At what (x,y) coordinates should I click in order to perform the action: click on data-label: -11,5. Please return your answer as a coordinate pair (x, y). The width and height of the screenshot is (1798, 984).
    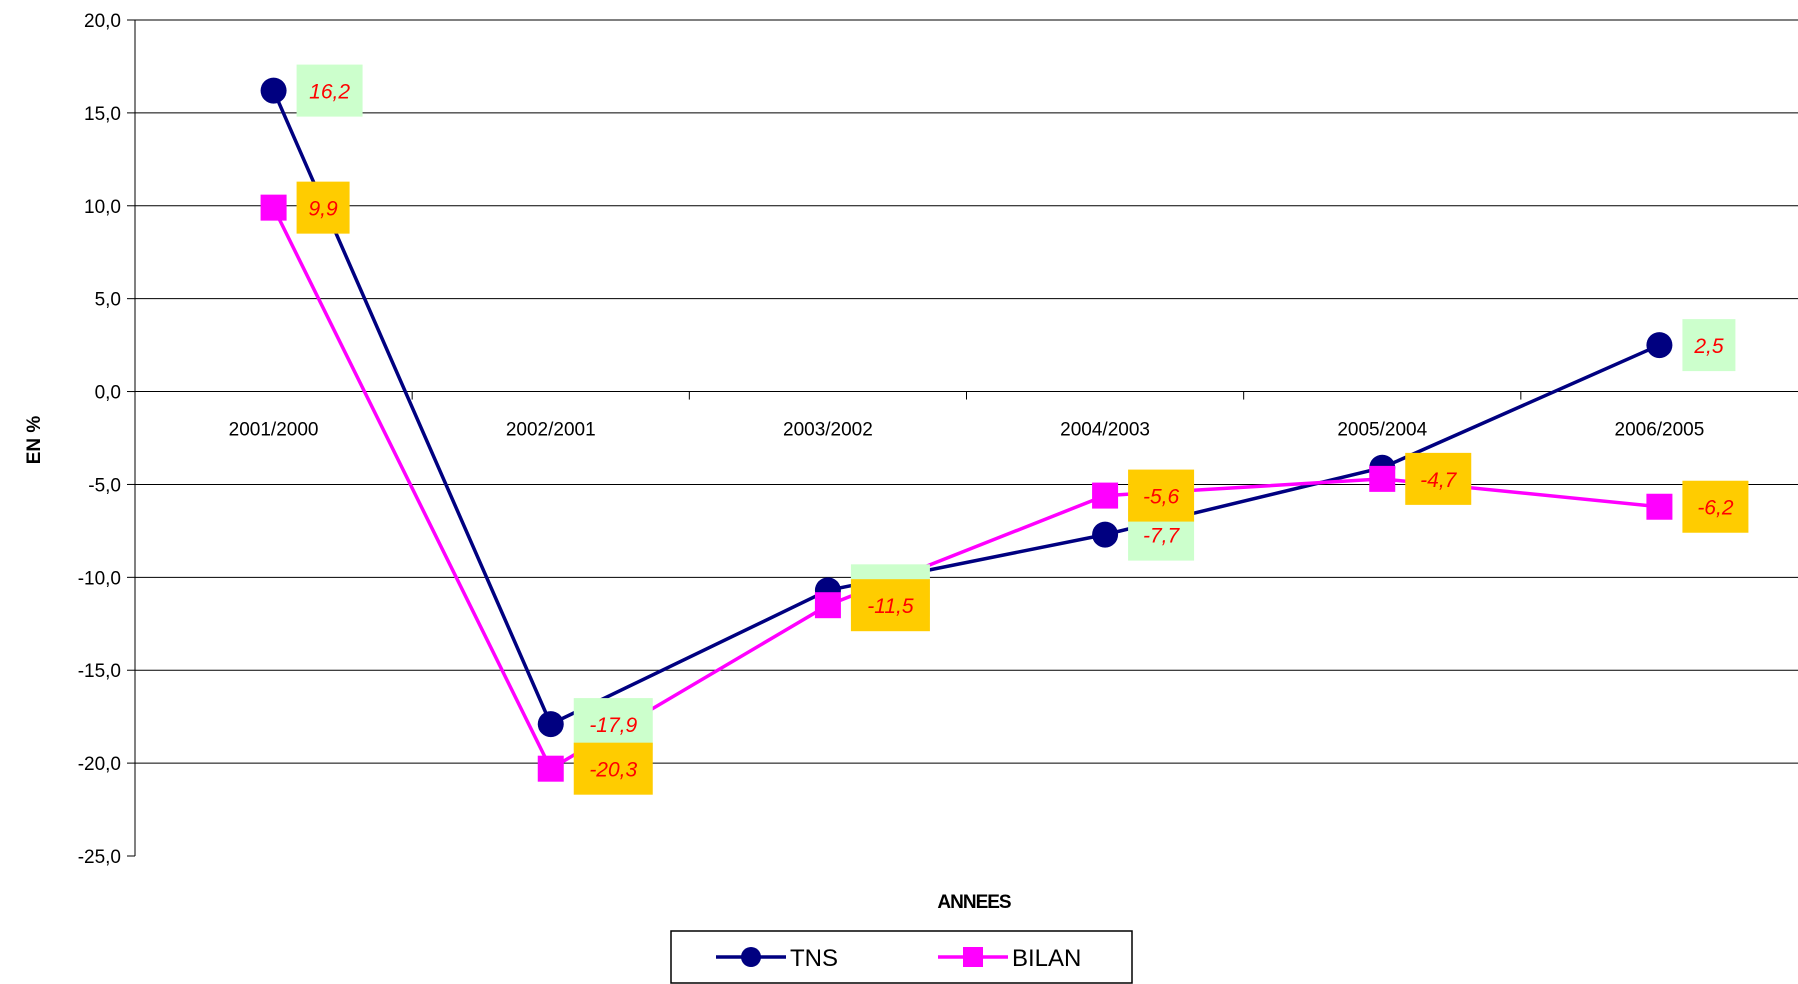
    Looking at the image, I should click on (890, 606).